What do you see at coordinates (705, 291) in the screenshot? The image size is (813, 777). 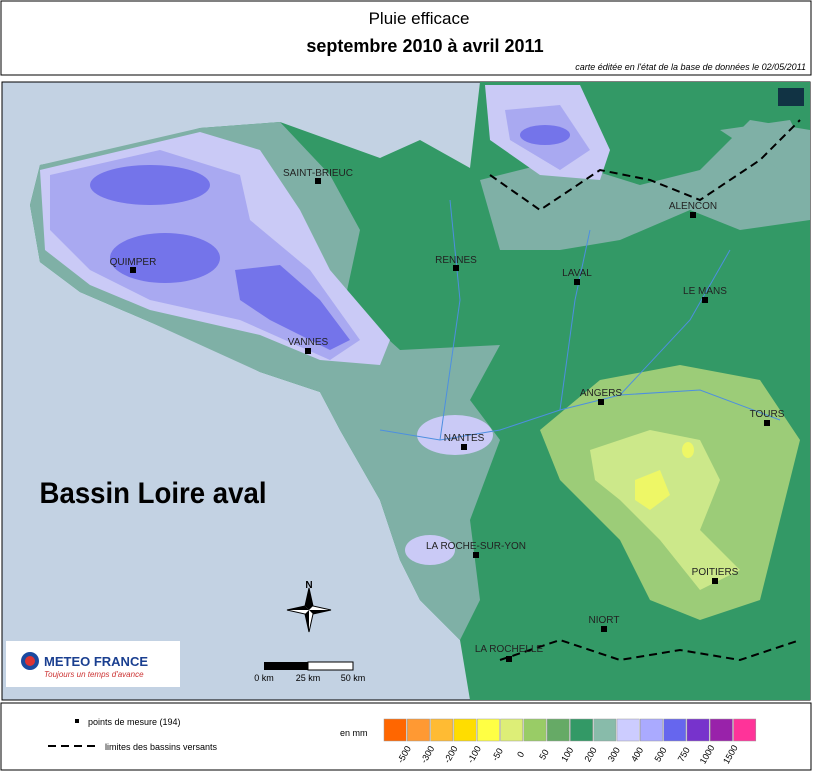 I see `city-label: LE MANS` at bounding box center [705, 291].